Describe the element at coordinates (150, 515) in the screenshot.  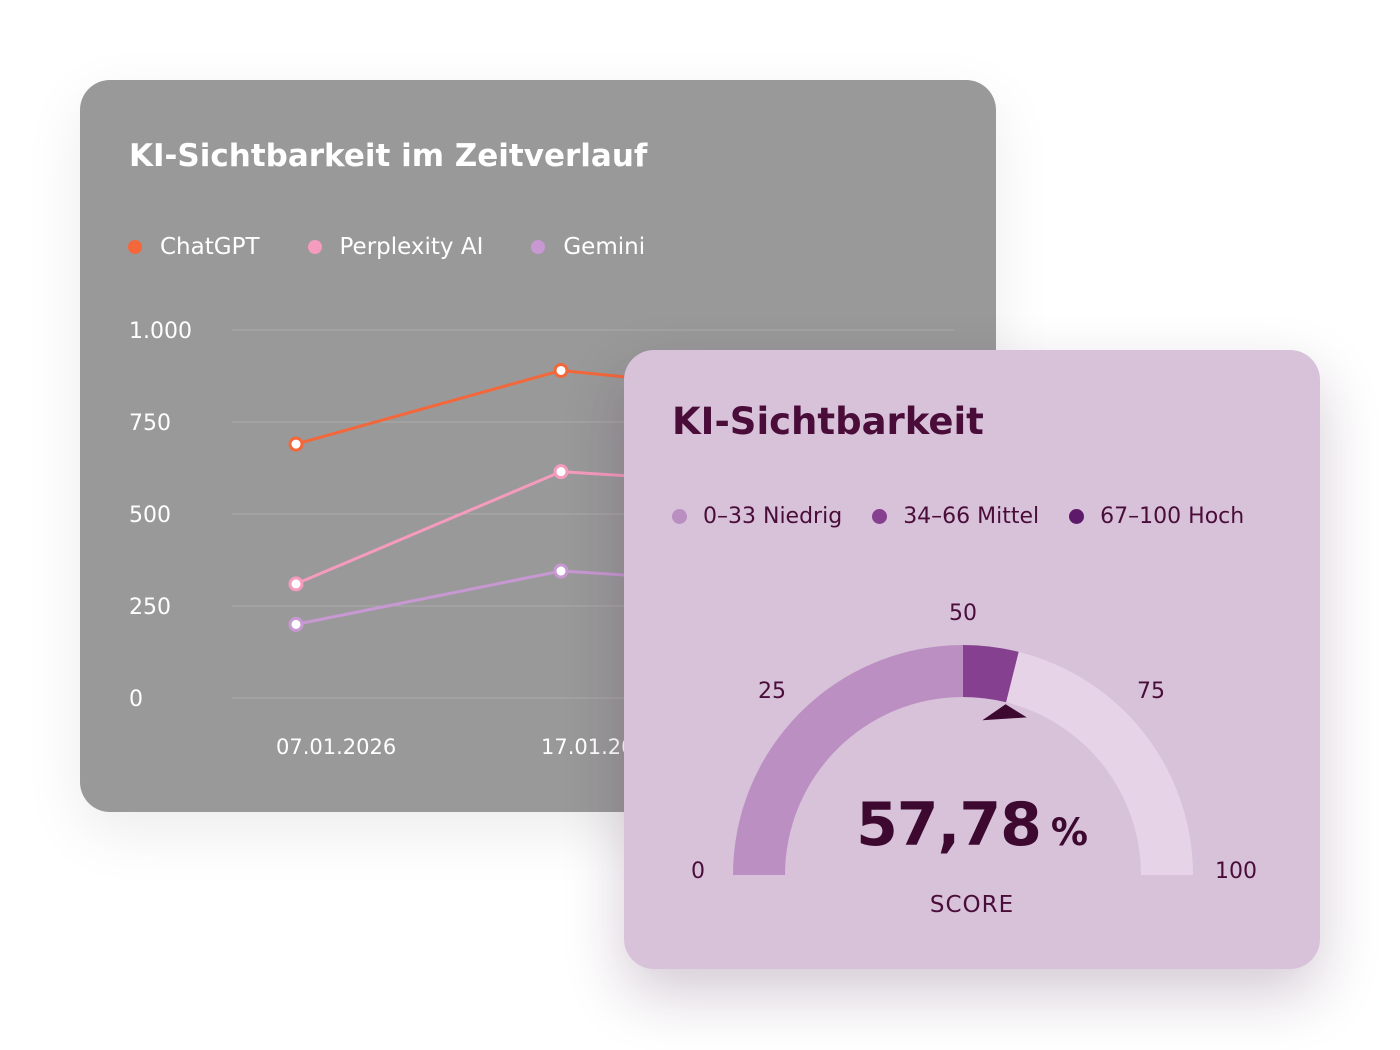
I see `y-tick-label: 500` at that location.